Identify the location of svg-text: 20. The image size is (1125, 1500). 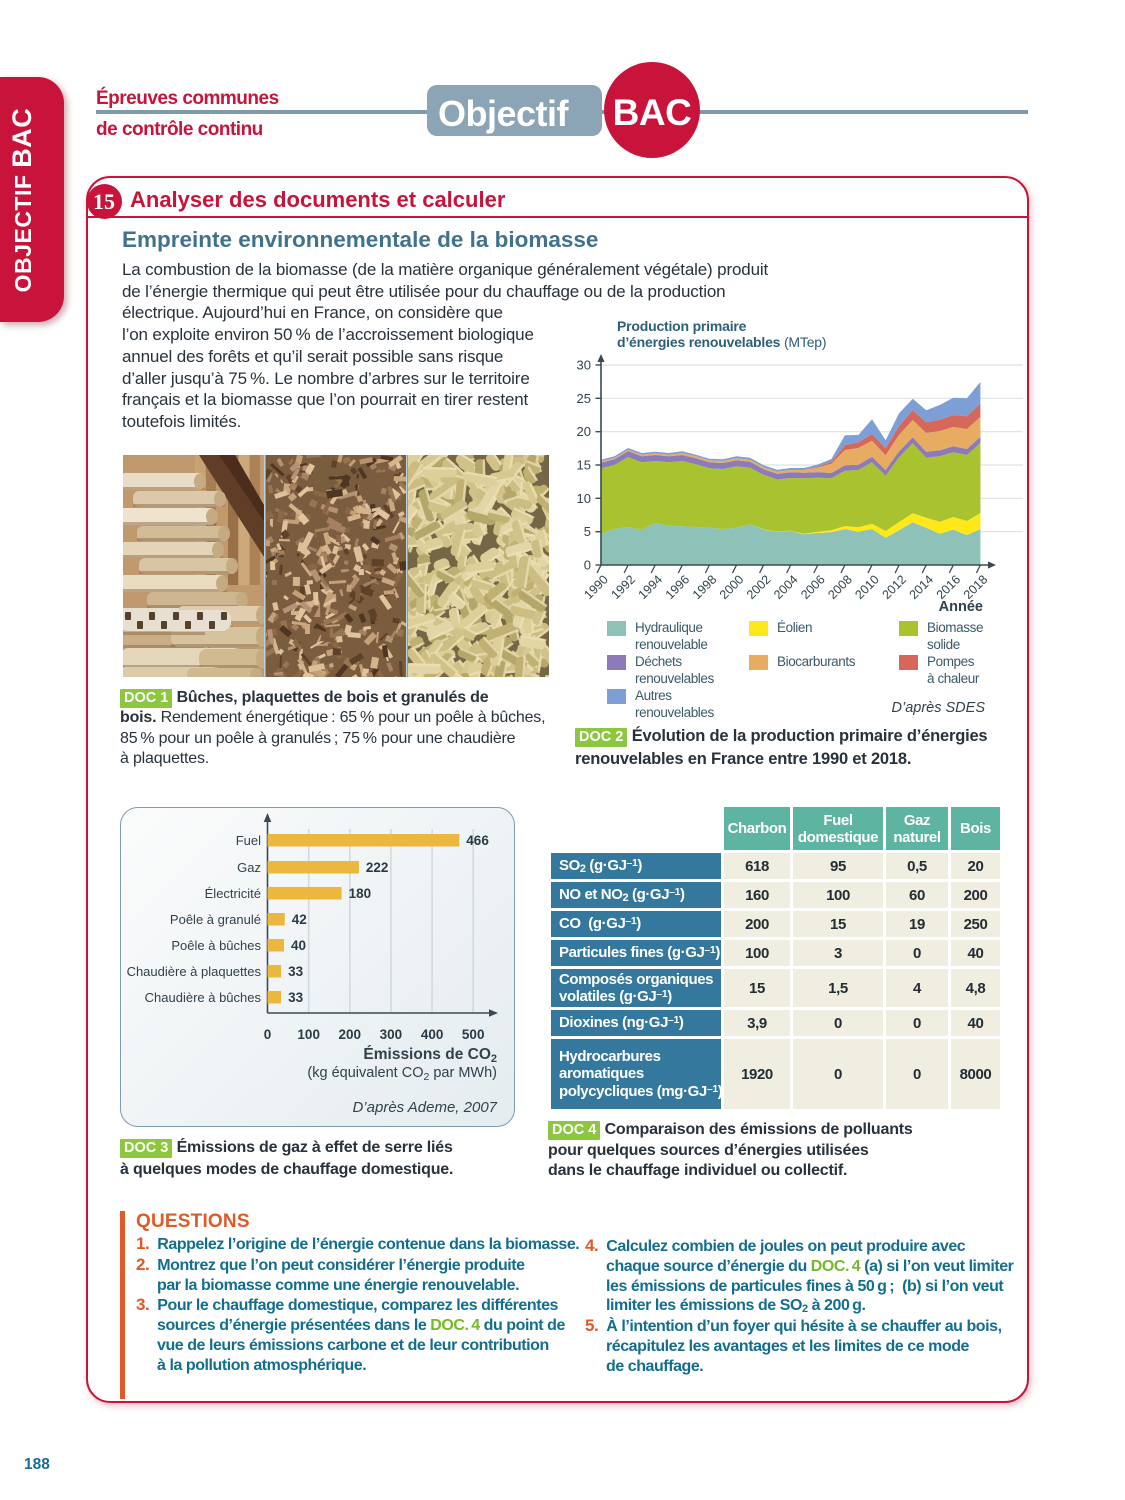
(584, 431).